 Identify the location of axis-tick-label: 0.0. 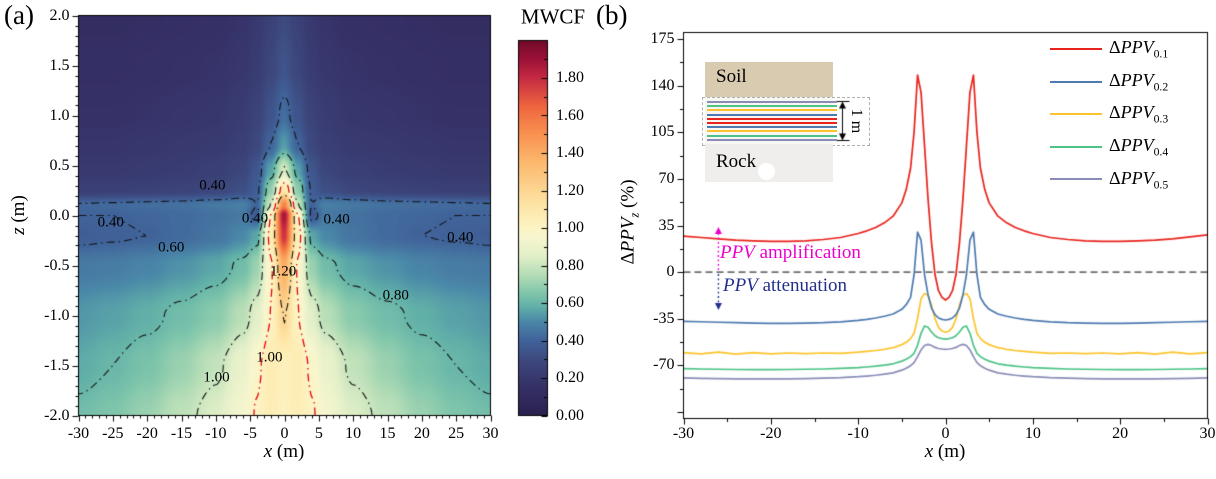
(59, 215).